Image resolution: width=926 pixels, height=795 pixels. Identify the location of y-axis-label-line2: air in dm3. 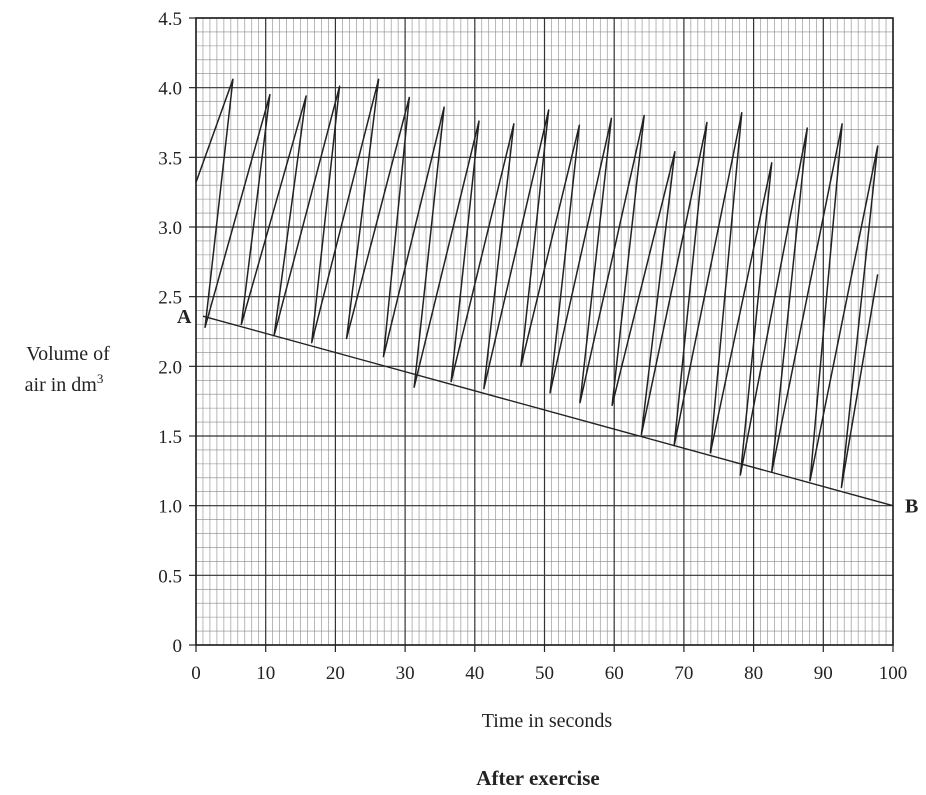
(64, 383).